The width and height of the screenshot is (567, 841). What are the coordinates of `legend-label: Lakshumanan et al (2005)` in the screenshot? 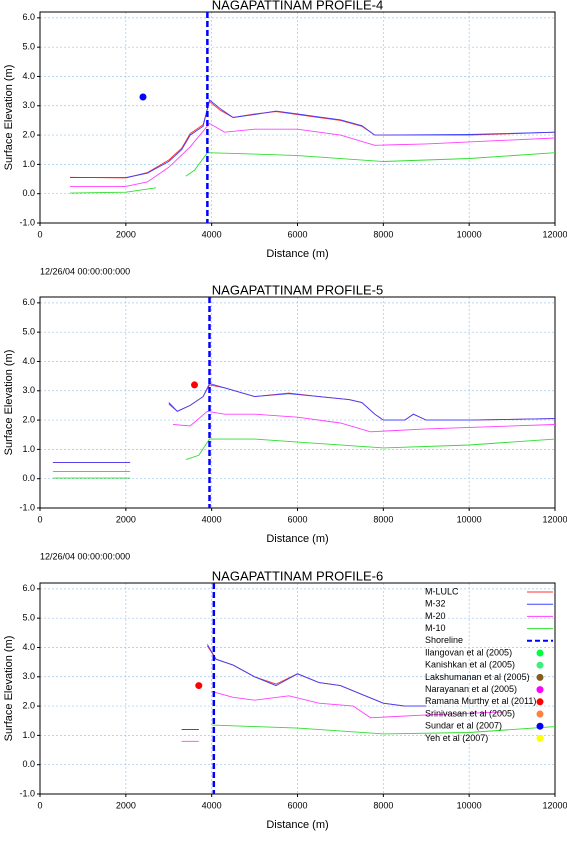 It's located at (477, 677).